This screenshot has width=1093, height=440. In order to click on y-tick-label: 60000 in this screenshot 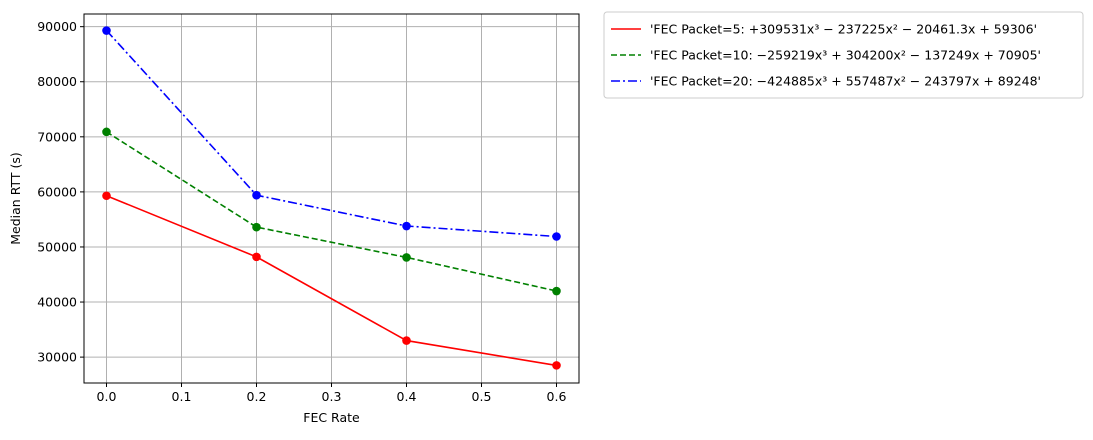, I will do `click(57, 191)`.